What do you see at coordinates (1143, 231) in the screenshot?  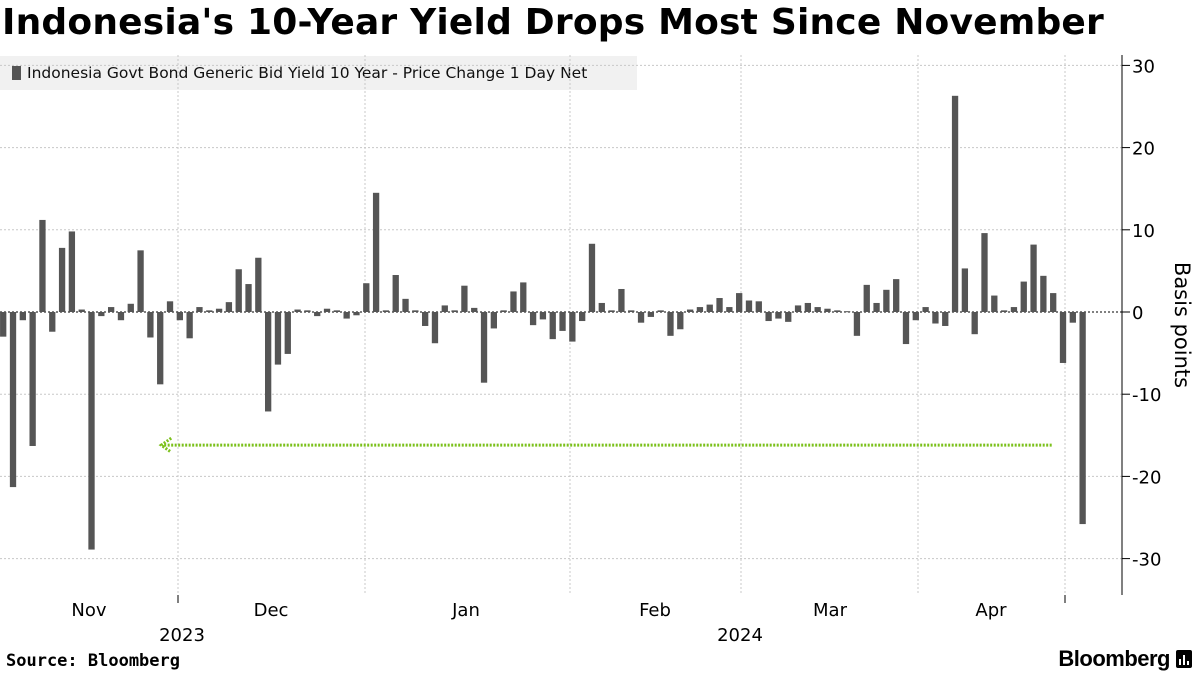 I see `y-tick-label: 10` at bounding box center [1143, 231].